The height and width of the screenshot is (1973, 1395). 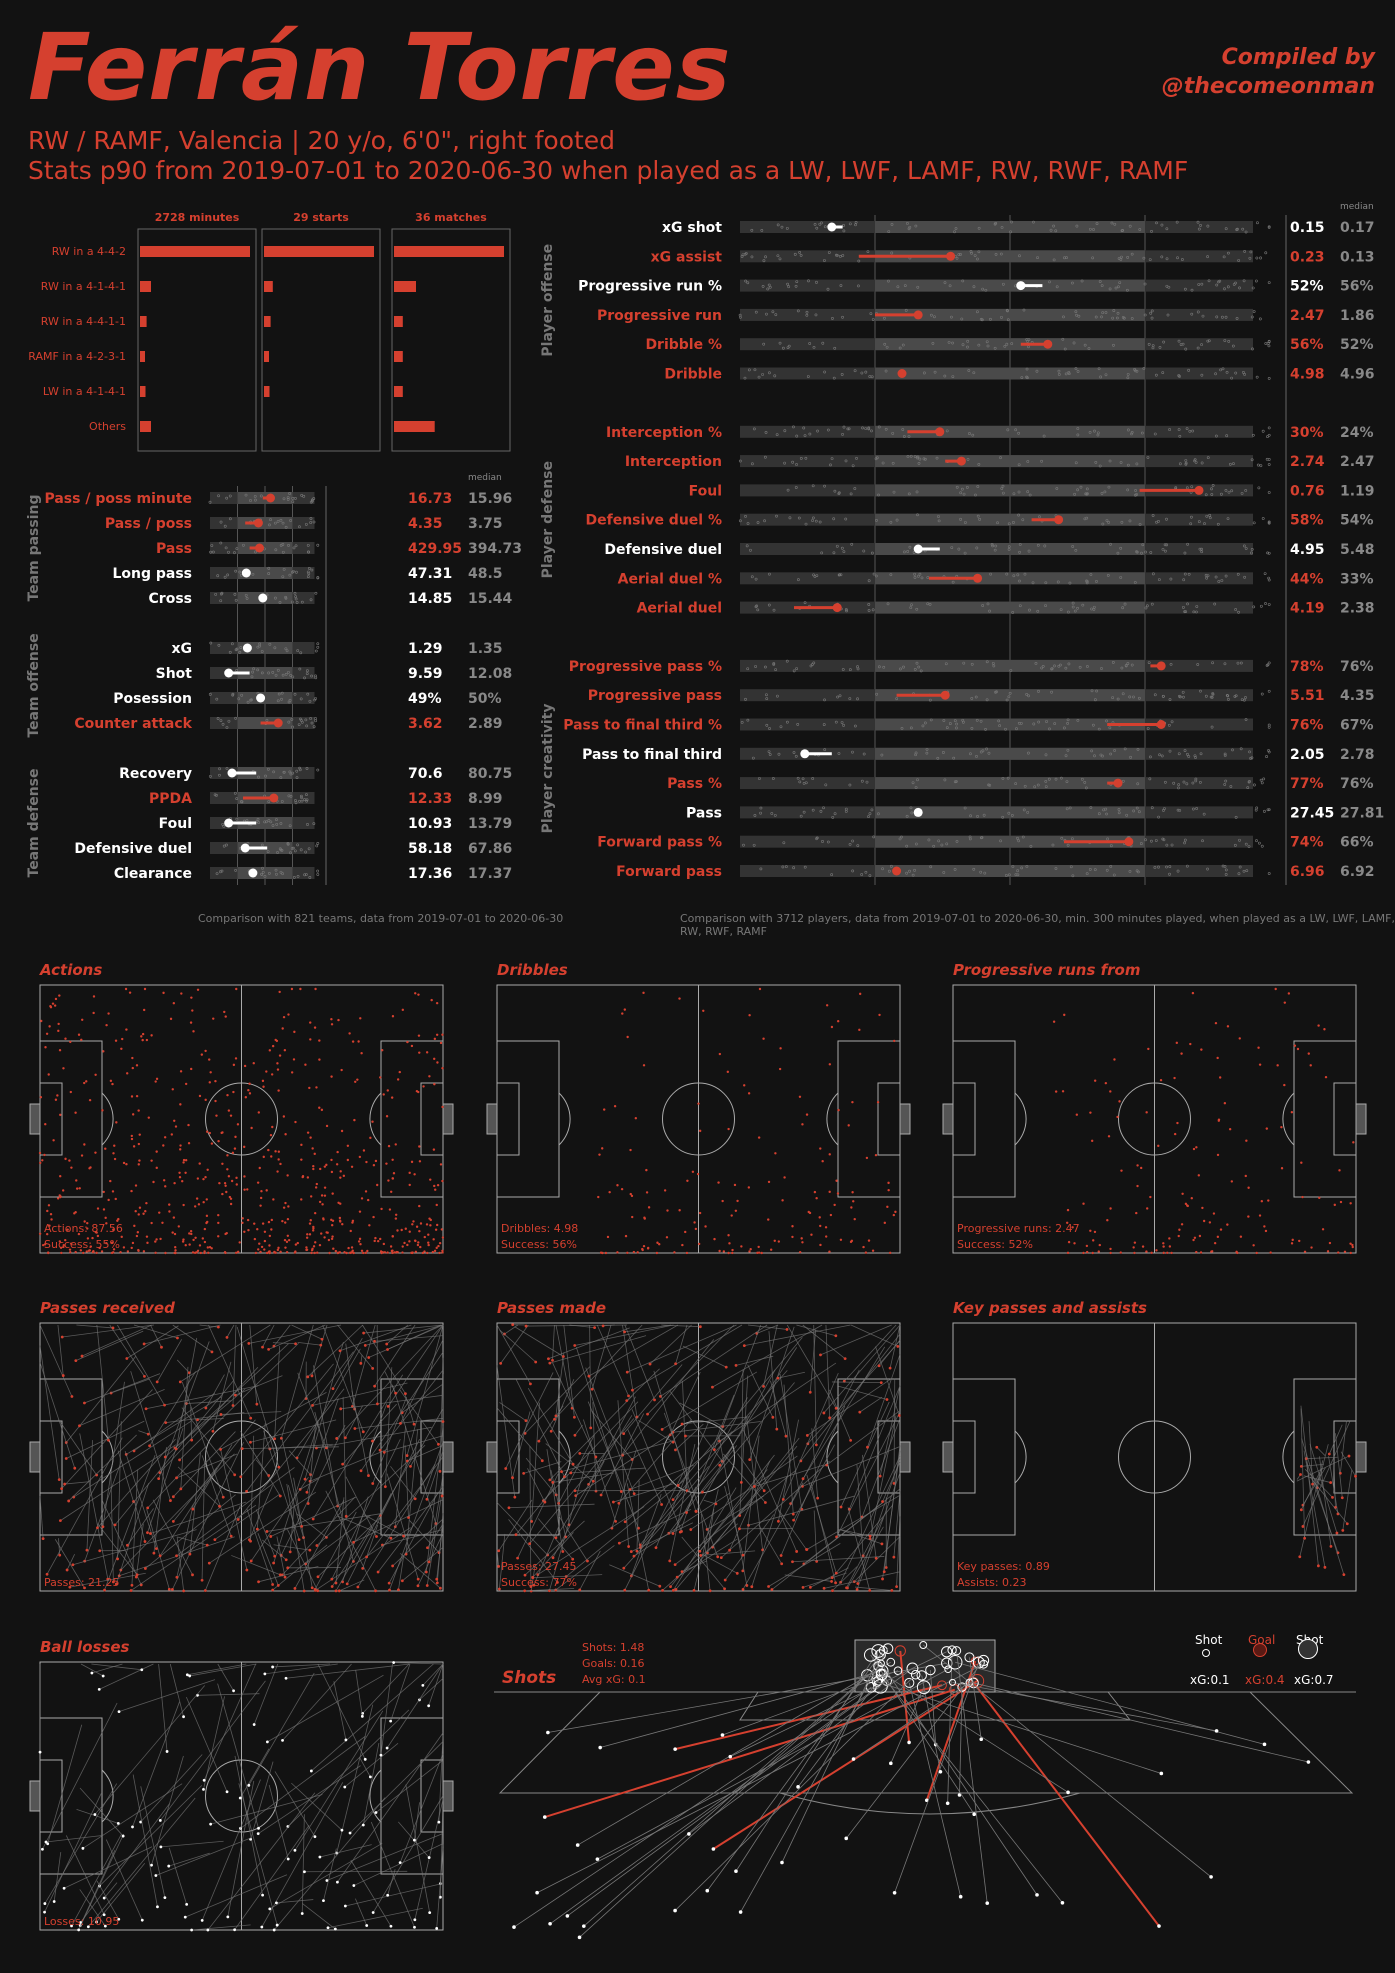 I want to click on stat-label: Pass to final third %, so click(x=642, y=726).